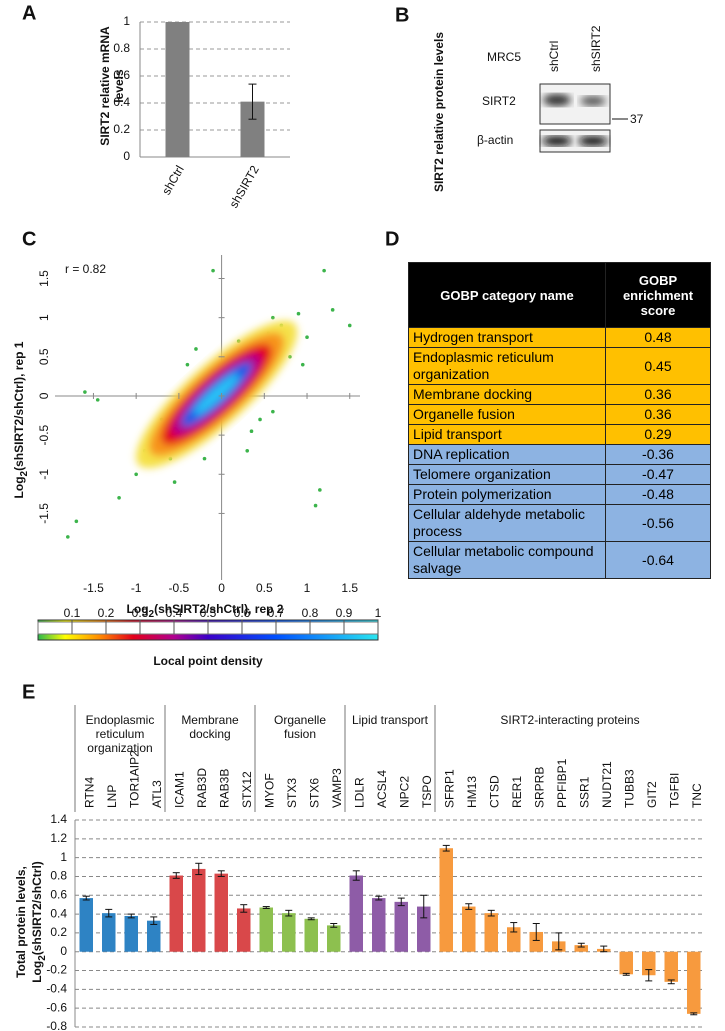  What do you see at coordinates (314, 793) in the screenshot?
I see `gene-label: STX6` at bounding box center [314, 793].